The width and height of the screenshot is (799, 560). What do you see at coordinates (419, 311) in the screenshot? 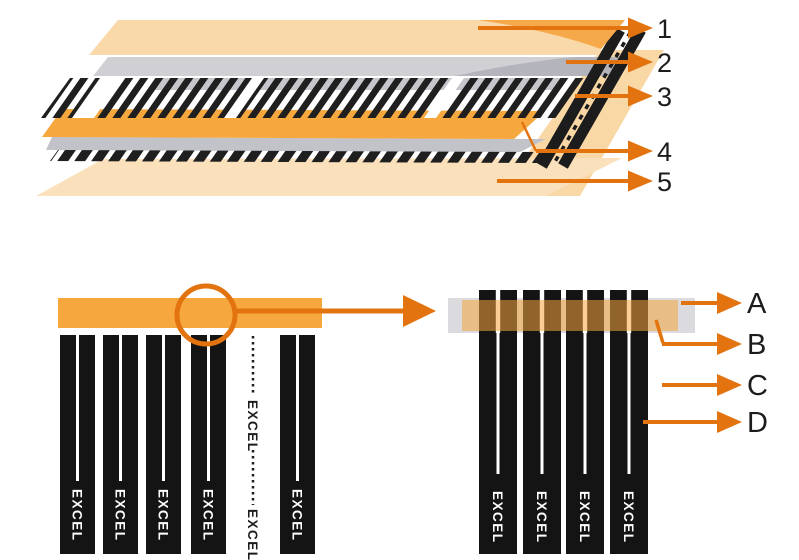
I see `zoom-arrowhead` at bounding box center [419, 311].